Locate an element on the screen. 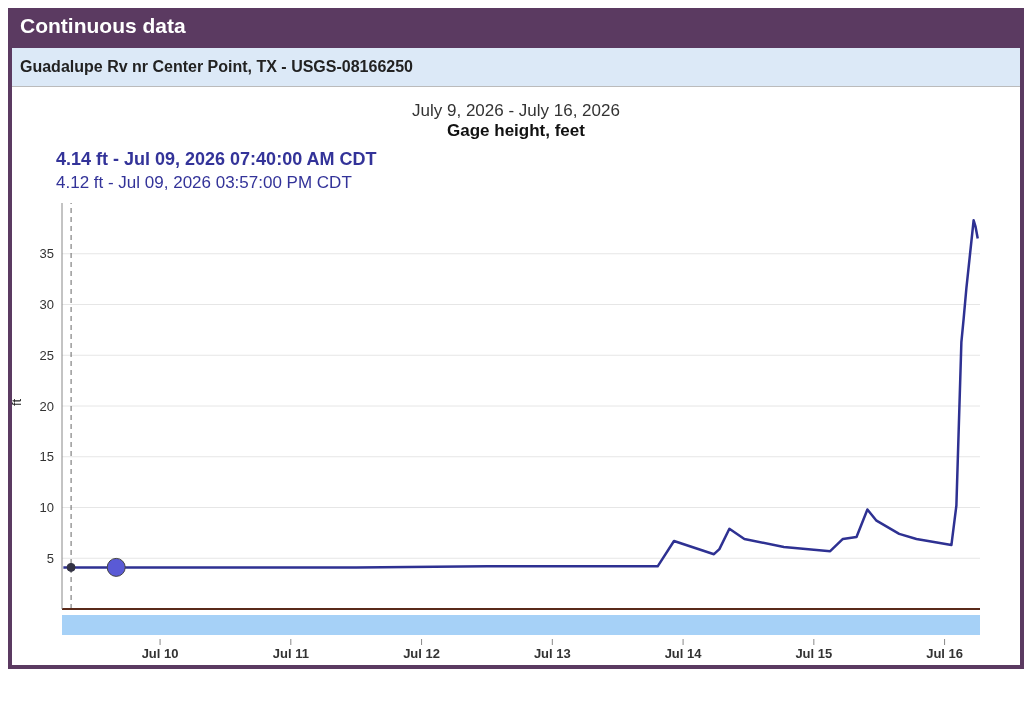  y-tick-label: 25 is located at coordinates (46, 355).